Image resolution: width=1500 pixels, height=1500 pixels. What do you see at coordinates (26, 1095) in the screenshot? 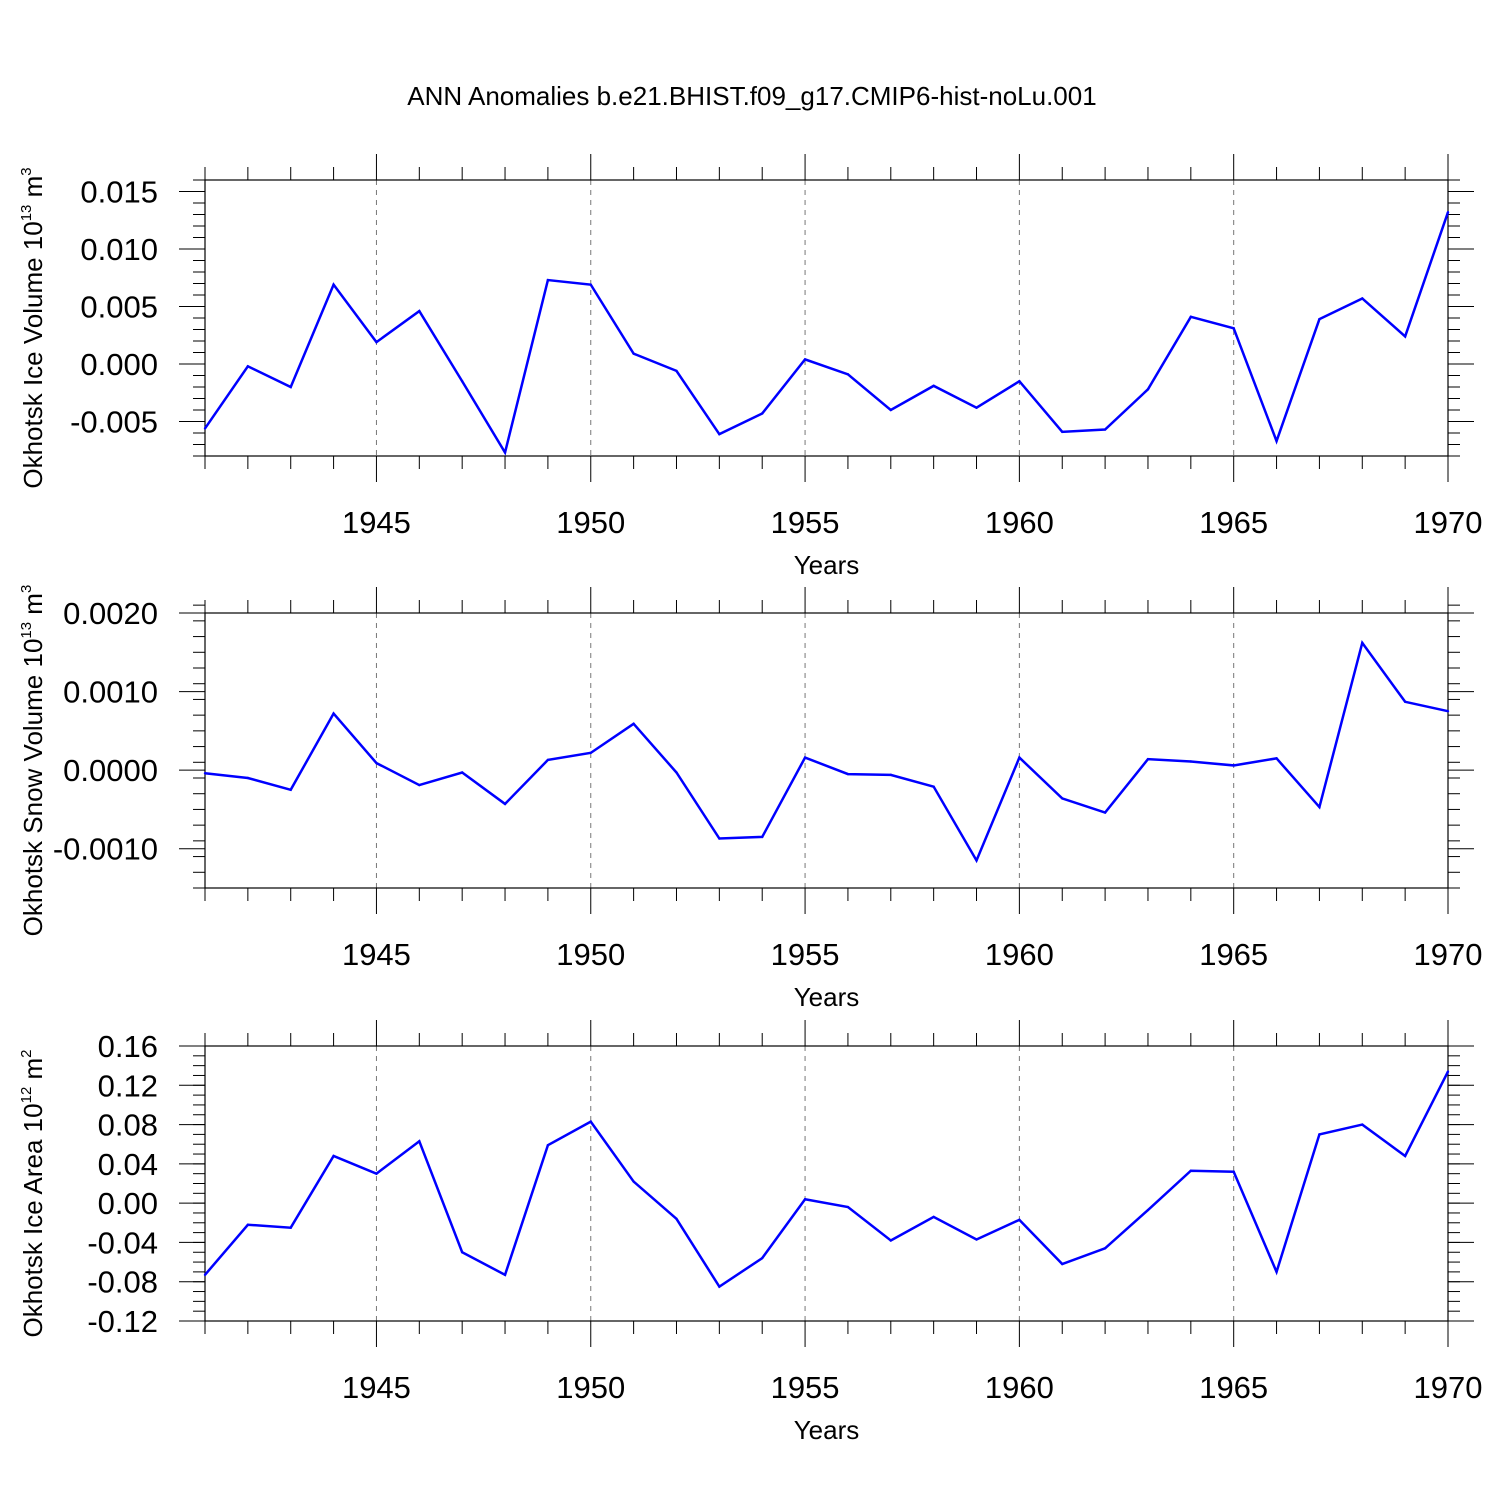
I see `y-axis-label-exponent: 12` at bounding box center [26, 1095].